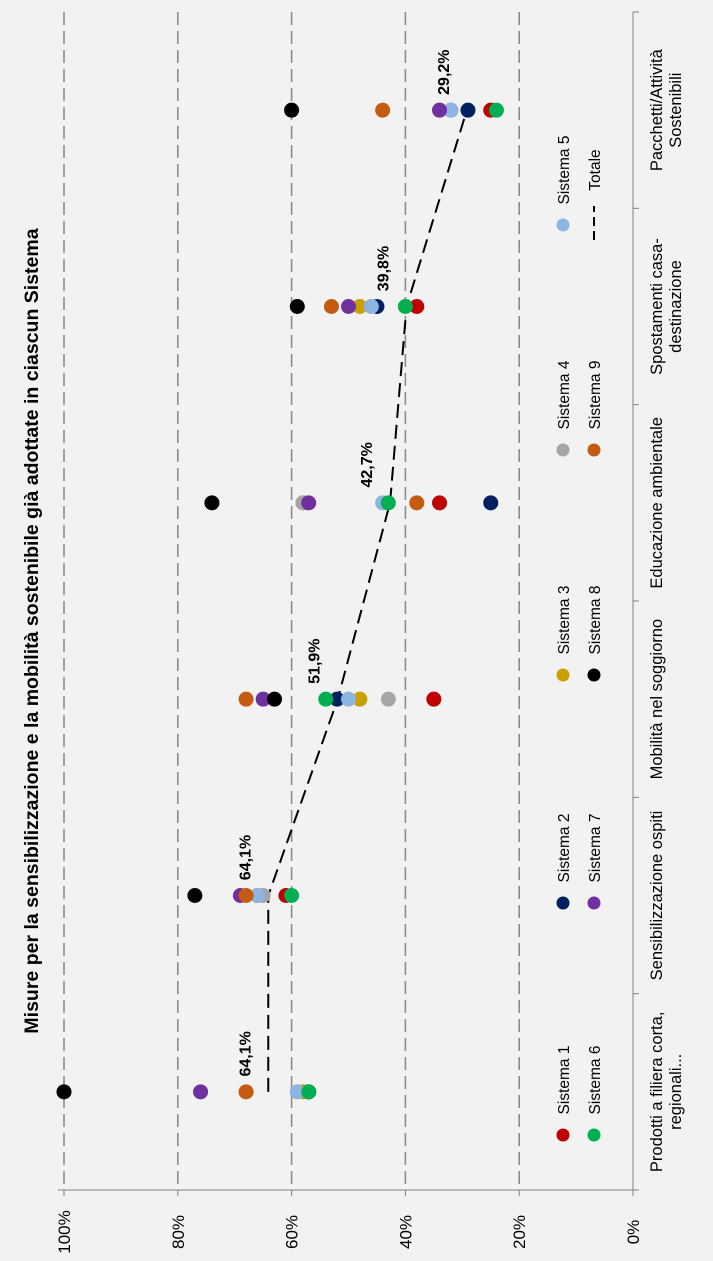 The width and height of the screenshot is (713, 1261). Describe the element at coordinates (676, 306) in the screenshot. I see `category-label-line: destinazione` at that location.